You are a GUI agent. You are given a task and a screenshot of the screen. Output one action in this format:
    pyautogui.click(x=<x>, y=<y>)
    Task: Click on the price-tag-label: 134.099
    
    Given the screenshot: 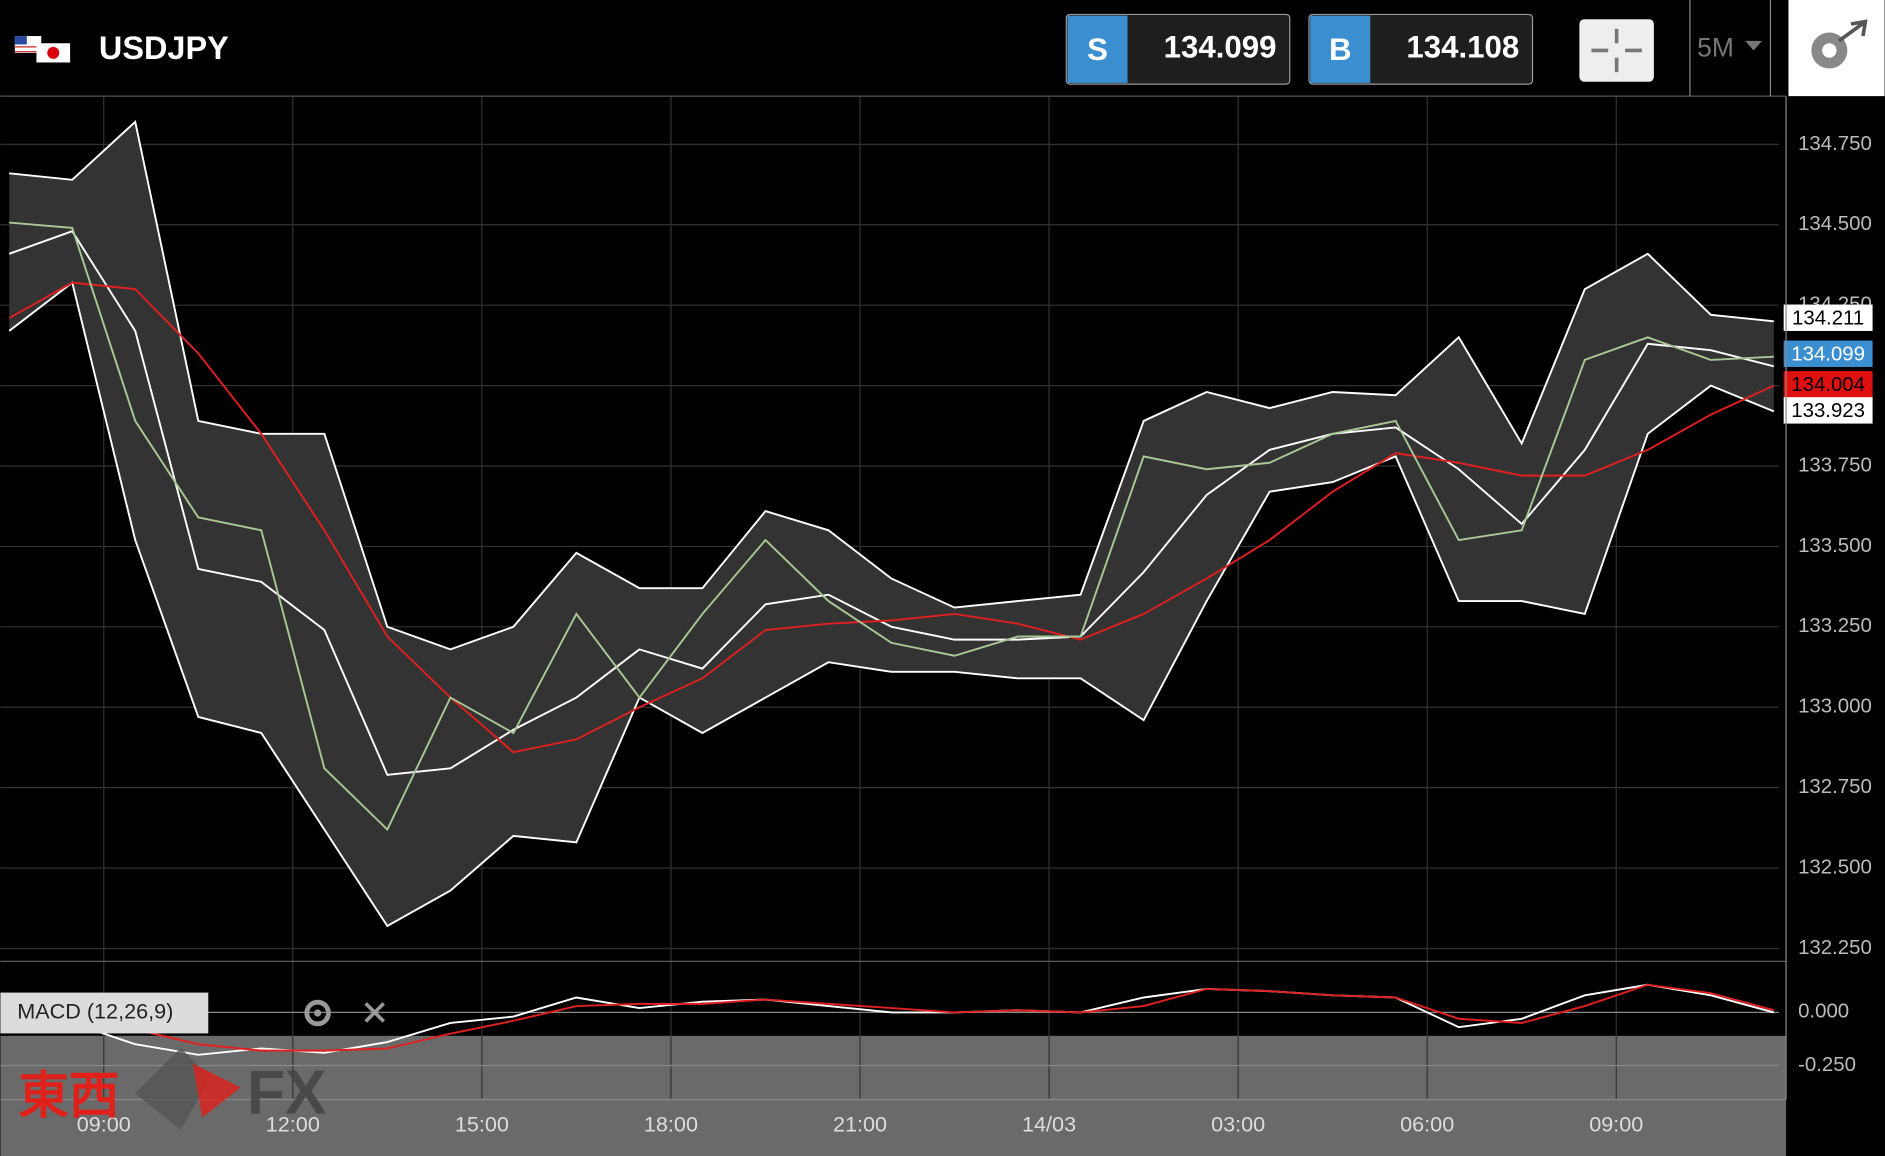 What is the action you would take?
    pyautogui.click(x=1828, y=354)
    